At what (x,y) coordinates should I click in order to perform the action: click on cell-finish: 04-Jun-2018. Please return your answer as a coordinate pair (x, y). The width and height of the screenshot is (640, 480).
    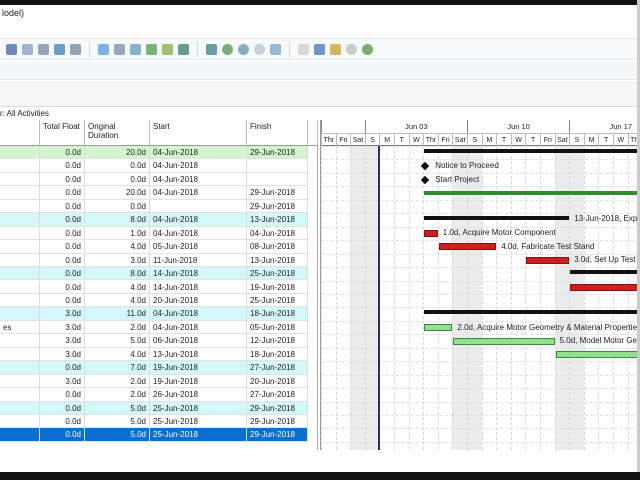
    Looking at the image, I should click on (277, 233).